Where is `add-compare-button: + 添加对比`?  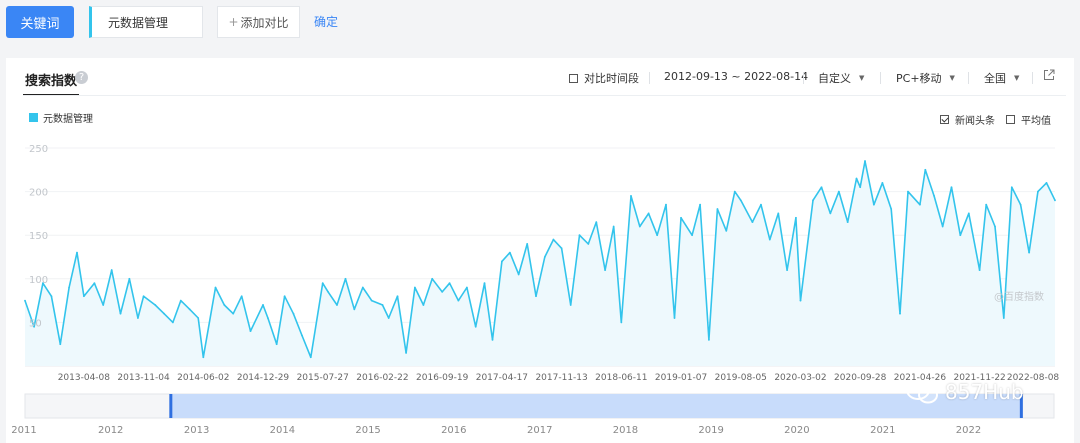 add-compare-button: + 添加对比 is located at coordinates (258, 22).